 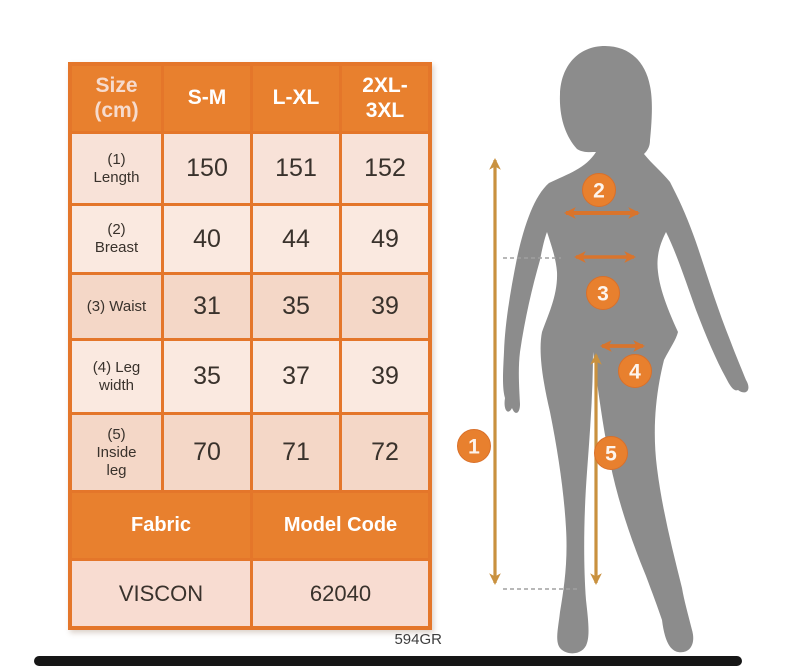 I want to click on inside-leg-sm: 70, so click(x=207, y=452).